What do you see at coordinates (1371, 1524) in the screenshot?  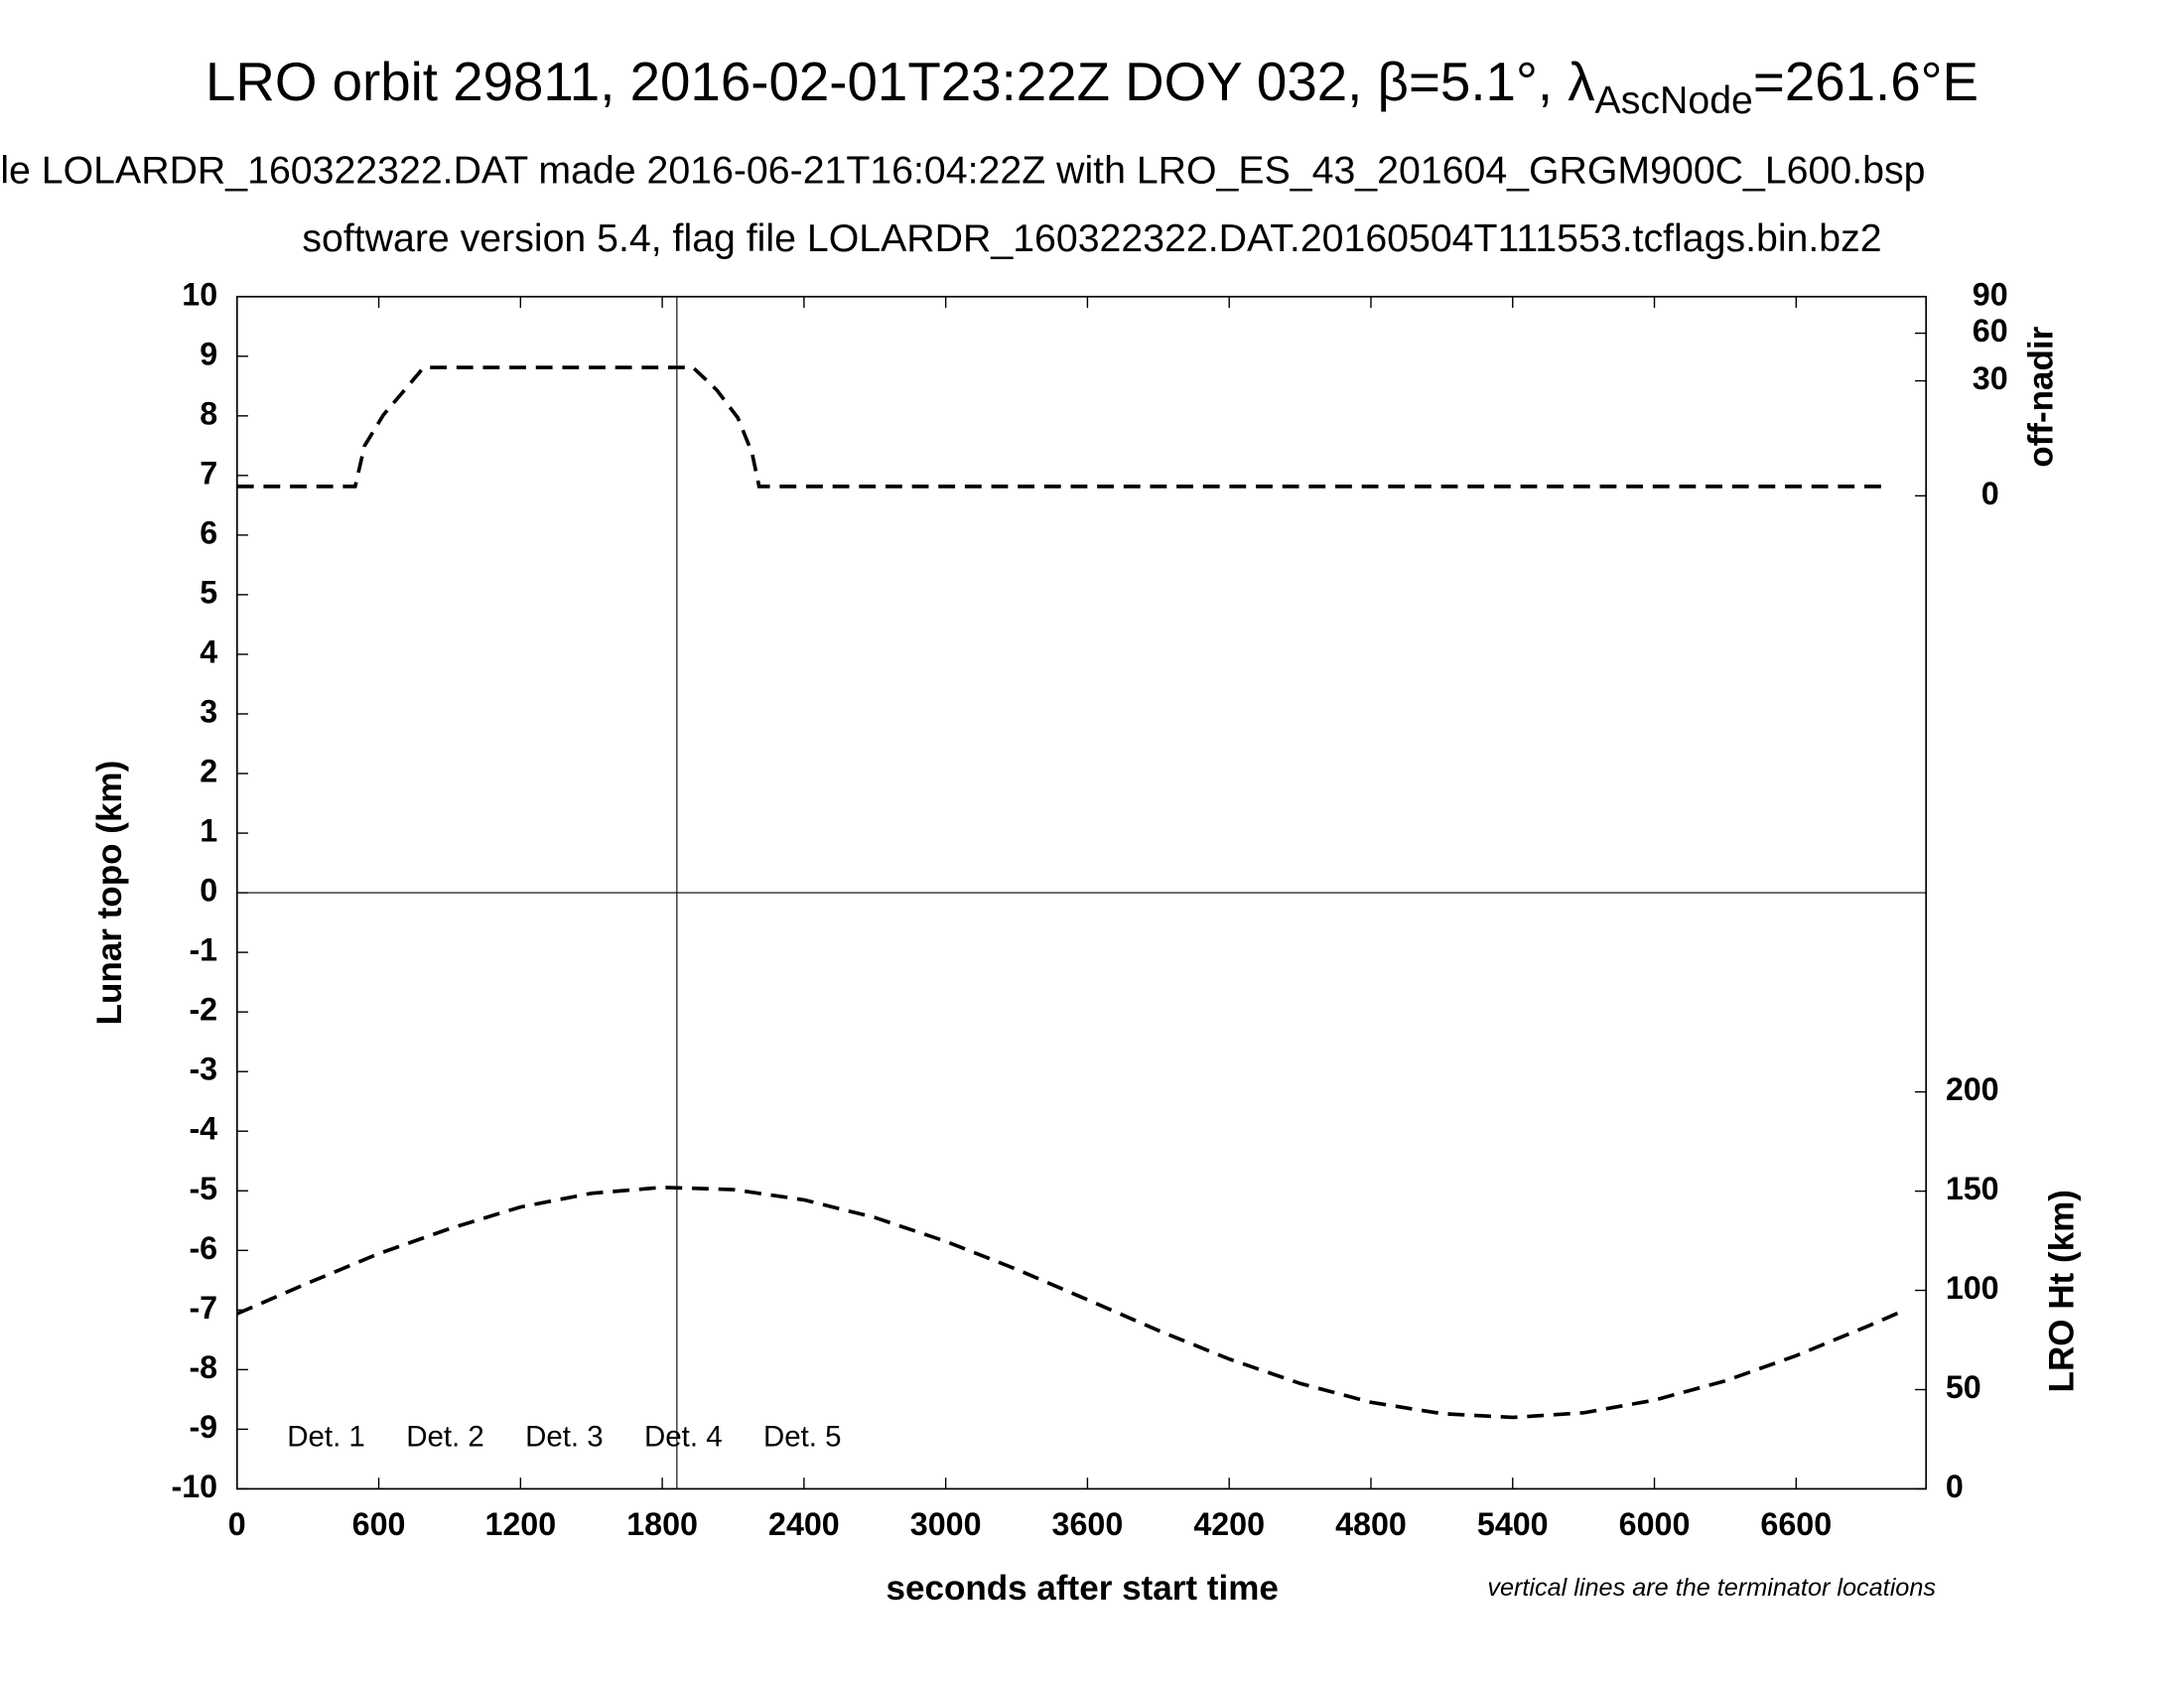 I see `x-tick-label: 4800` at bounding box center [1371, 1524].